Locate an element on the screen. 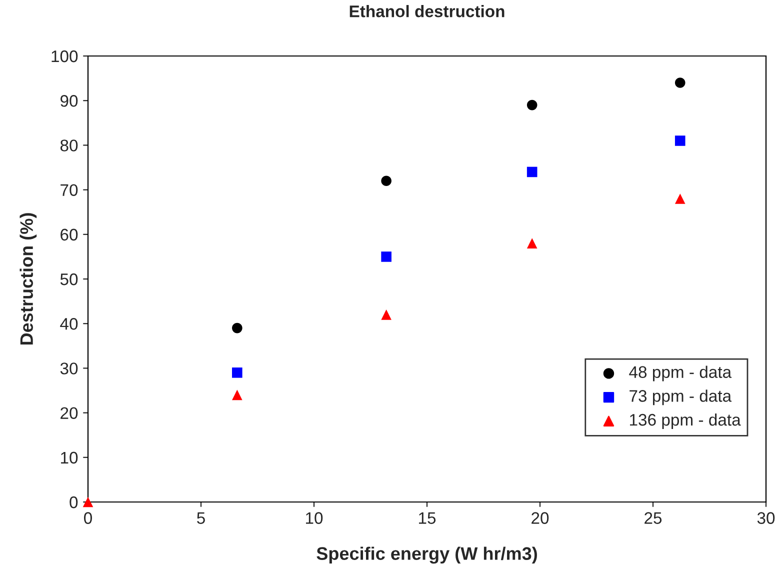 This screenshot has width=777, height=579. y-tick-label: 30 is located at coordinates (69, 368).